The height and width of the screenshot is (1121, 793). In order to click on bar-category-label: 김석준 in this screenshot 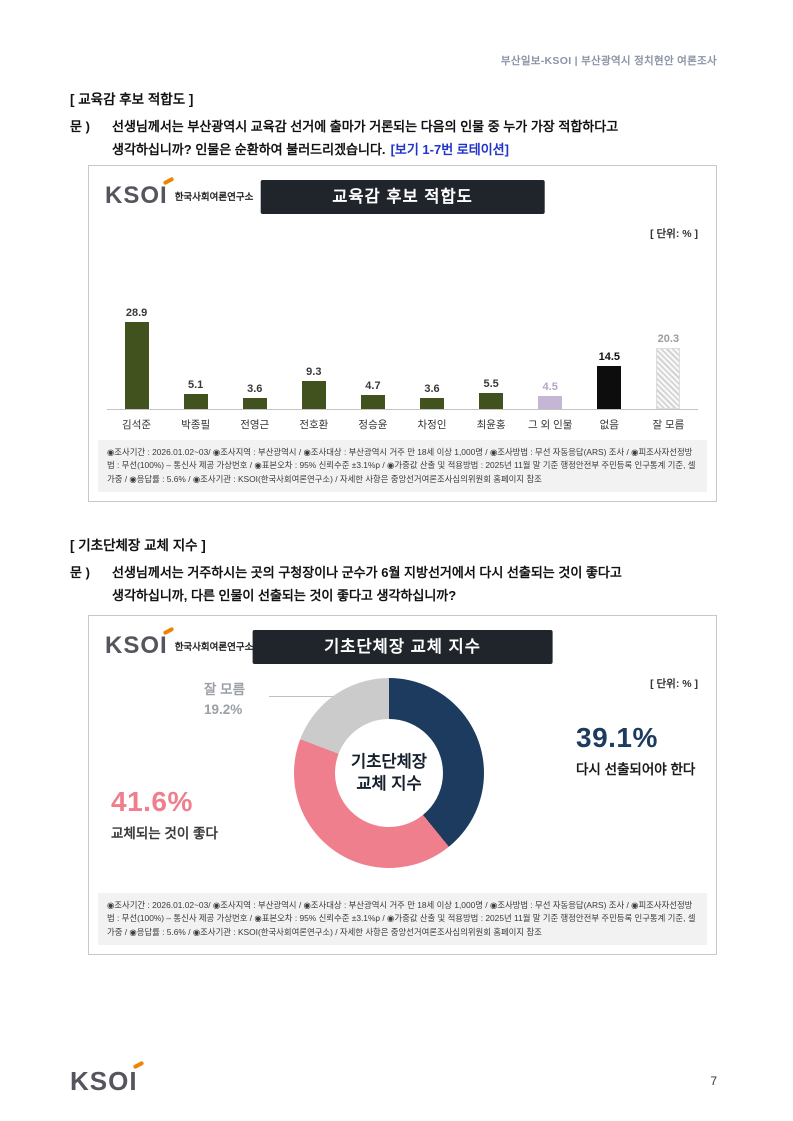, I will do `click(137, 425)`.